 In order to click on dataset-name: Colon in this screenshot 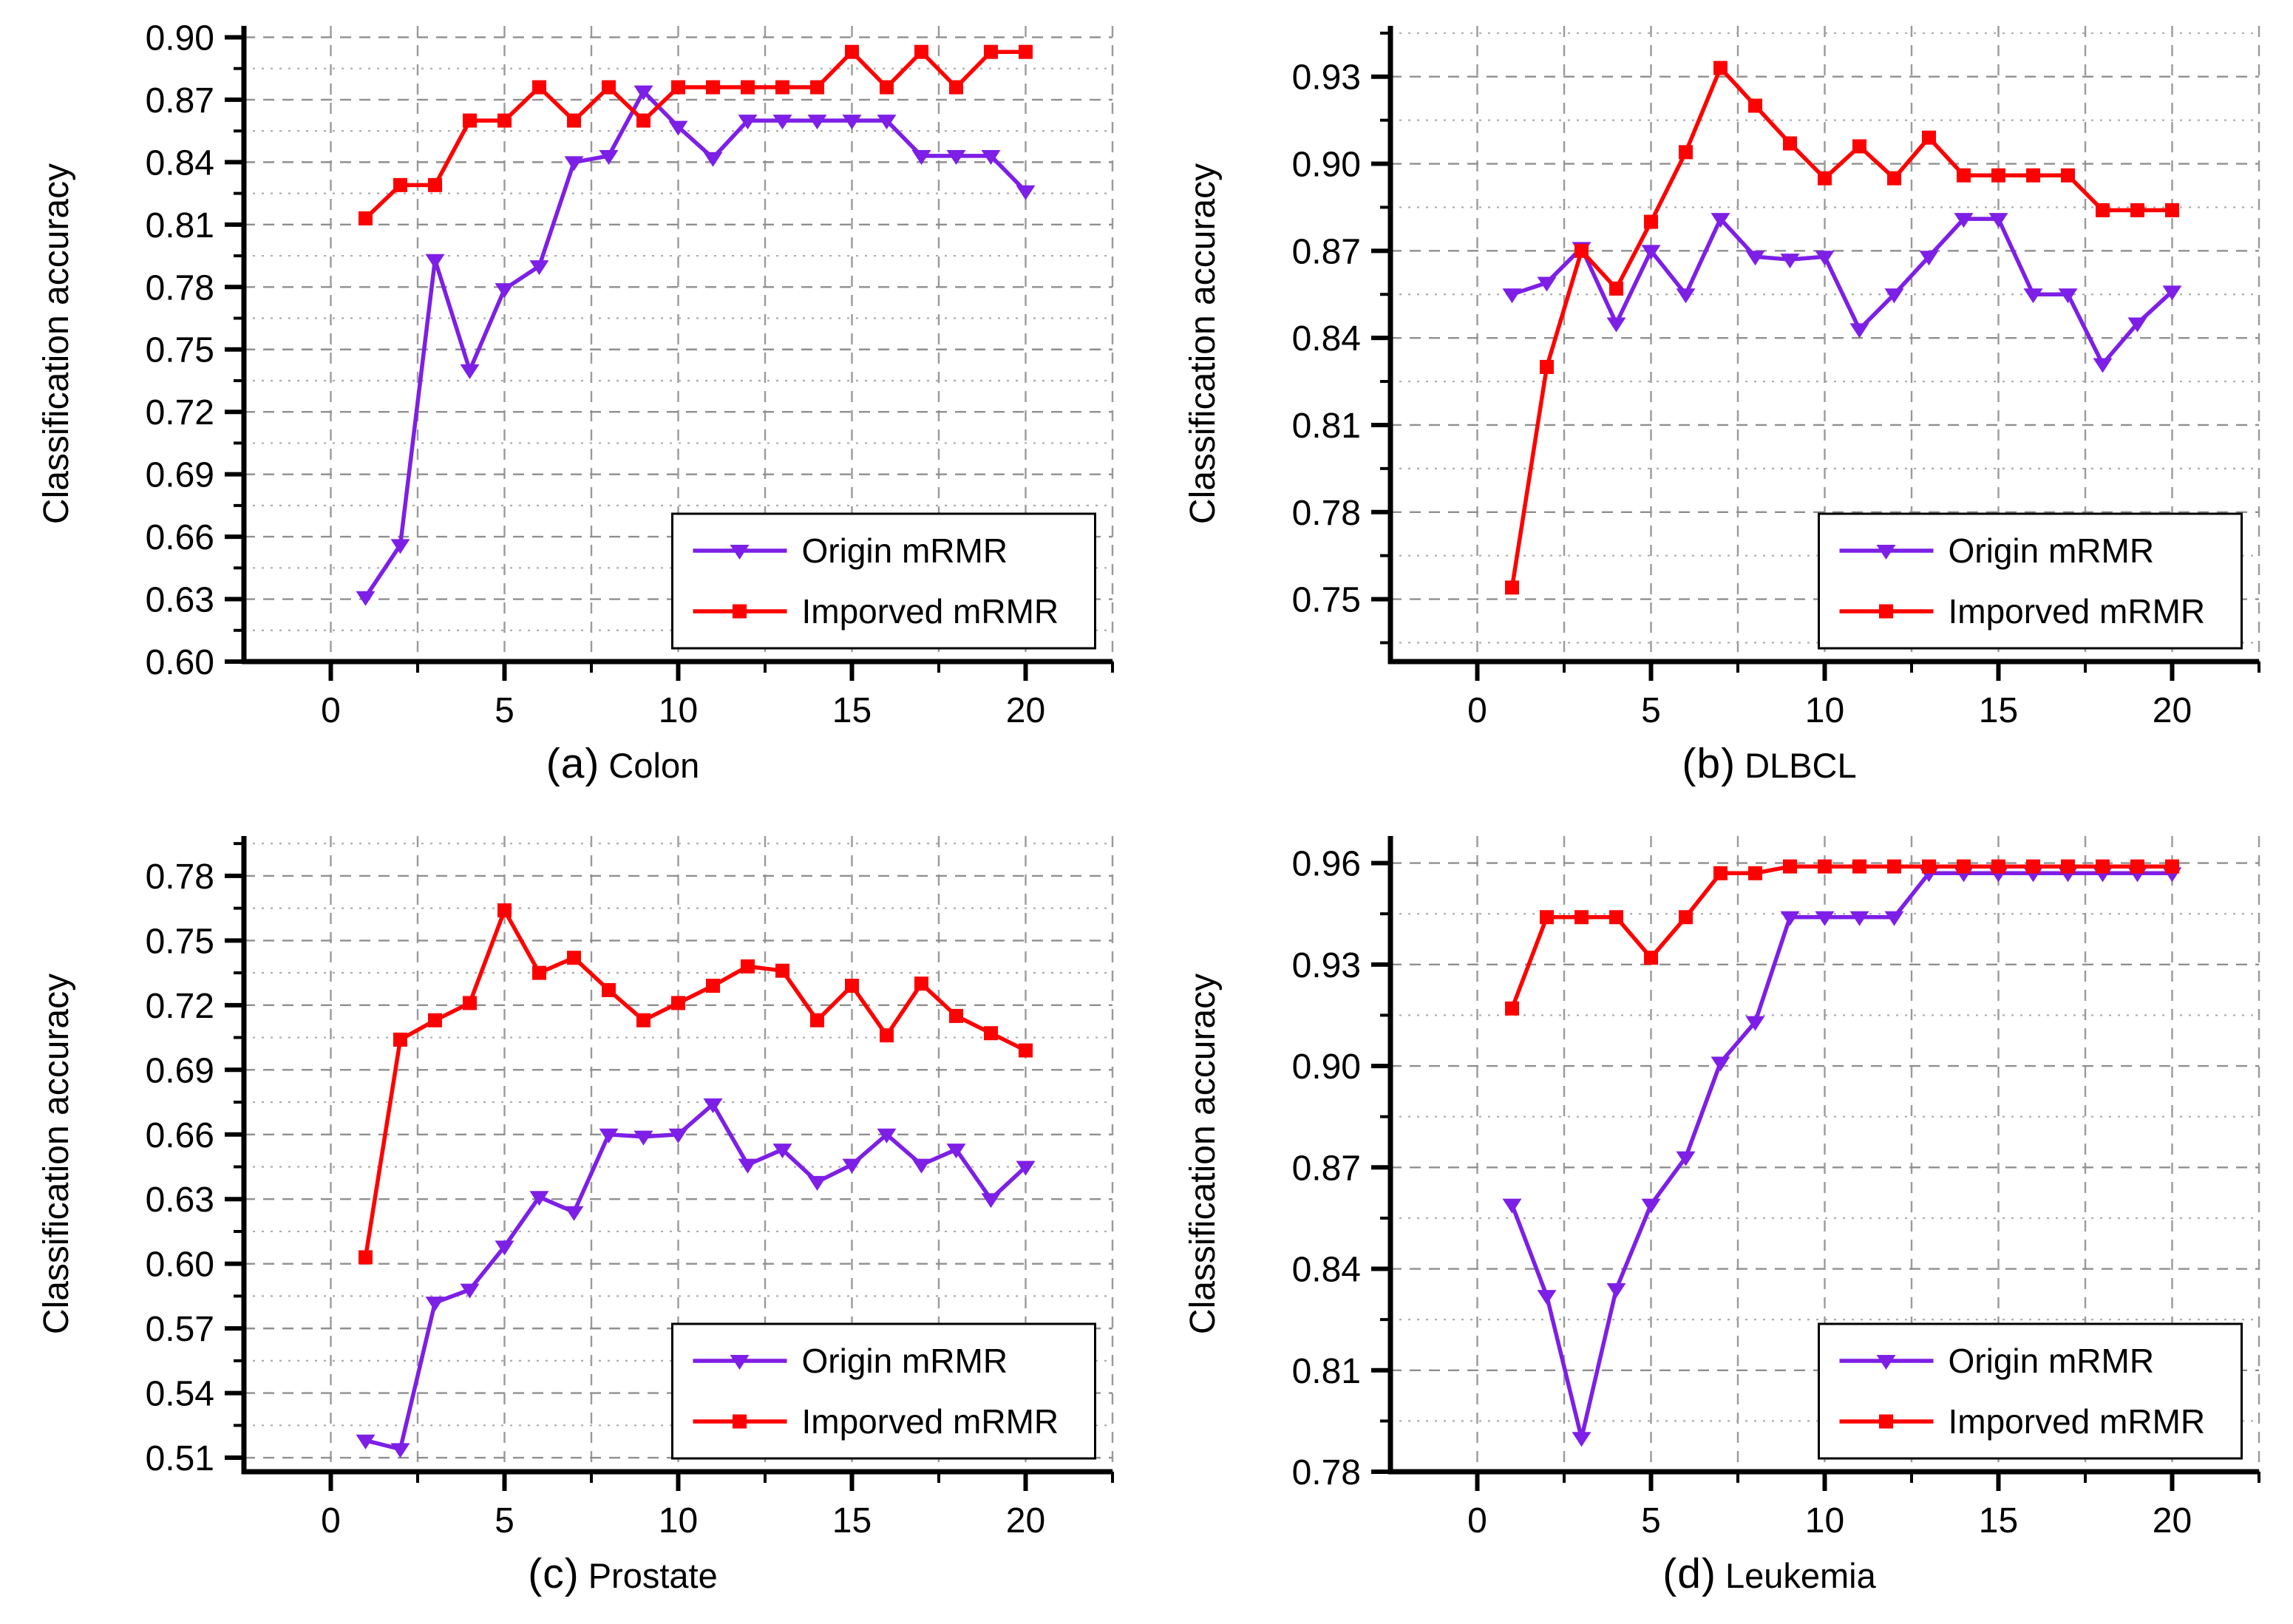, I will do `click(654, 765)`.